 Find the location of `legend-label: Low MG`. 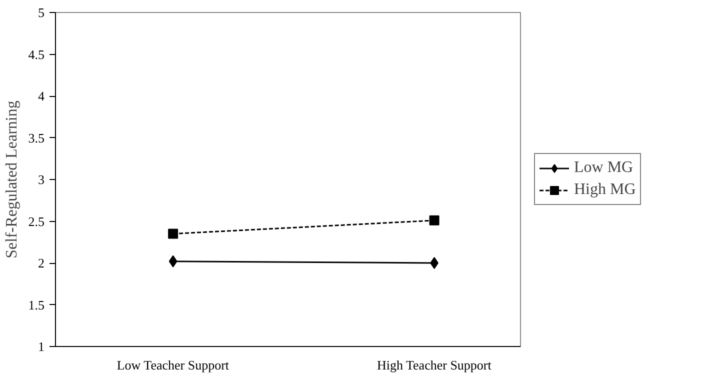

legend-label: Low MG is located at coordinates (604, 168).